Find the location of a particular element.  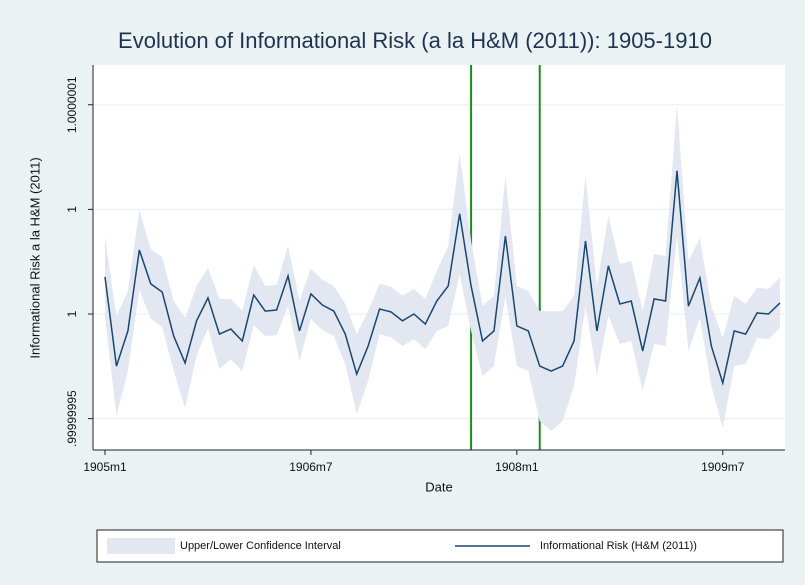

y-tick-label: .99999995 is located at coordinates (72, 418).